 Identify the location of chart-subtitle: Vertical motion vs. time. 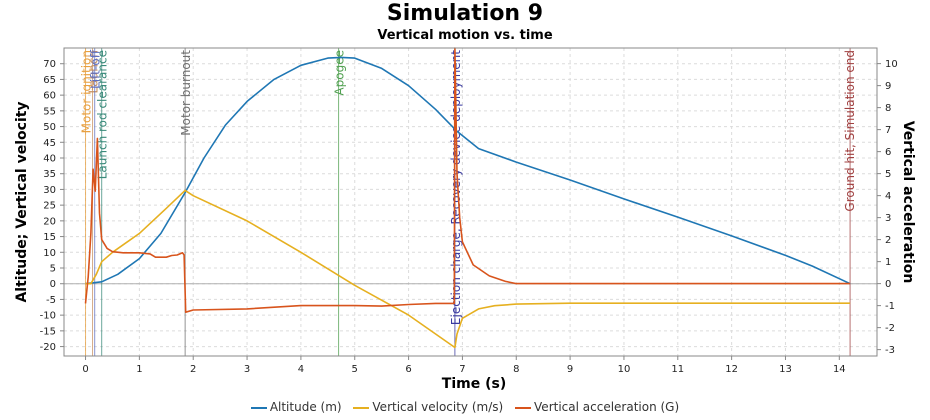
(465, 35).